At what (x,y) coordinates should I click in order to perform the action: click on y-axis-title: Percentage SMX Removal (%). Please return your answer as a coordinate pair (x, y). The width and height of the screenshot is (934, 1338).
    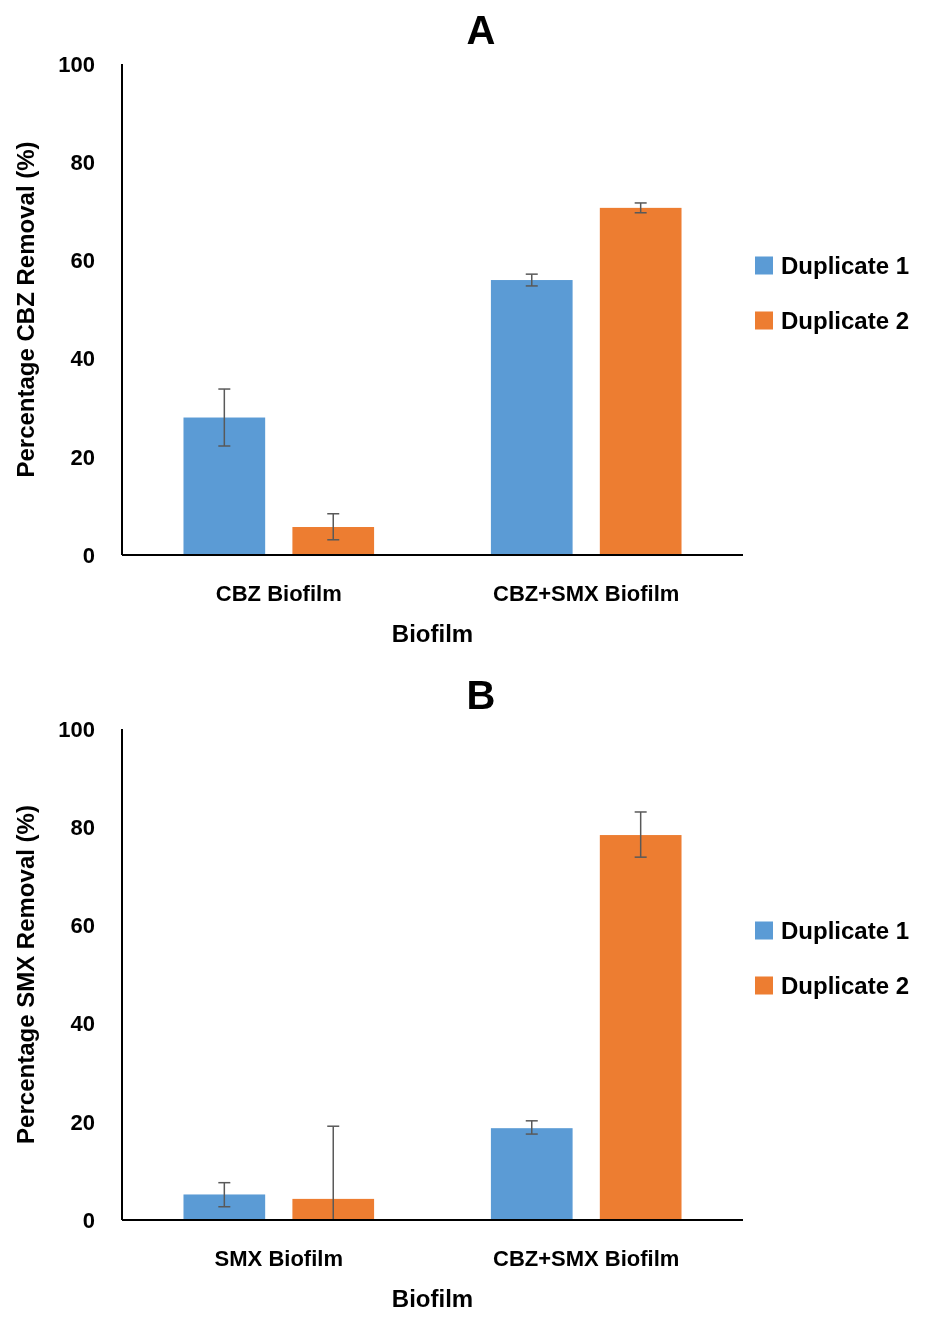
    Looking at the image, I should click on (25, 974).